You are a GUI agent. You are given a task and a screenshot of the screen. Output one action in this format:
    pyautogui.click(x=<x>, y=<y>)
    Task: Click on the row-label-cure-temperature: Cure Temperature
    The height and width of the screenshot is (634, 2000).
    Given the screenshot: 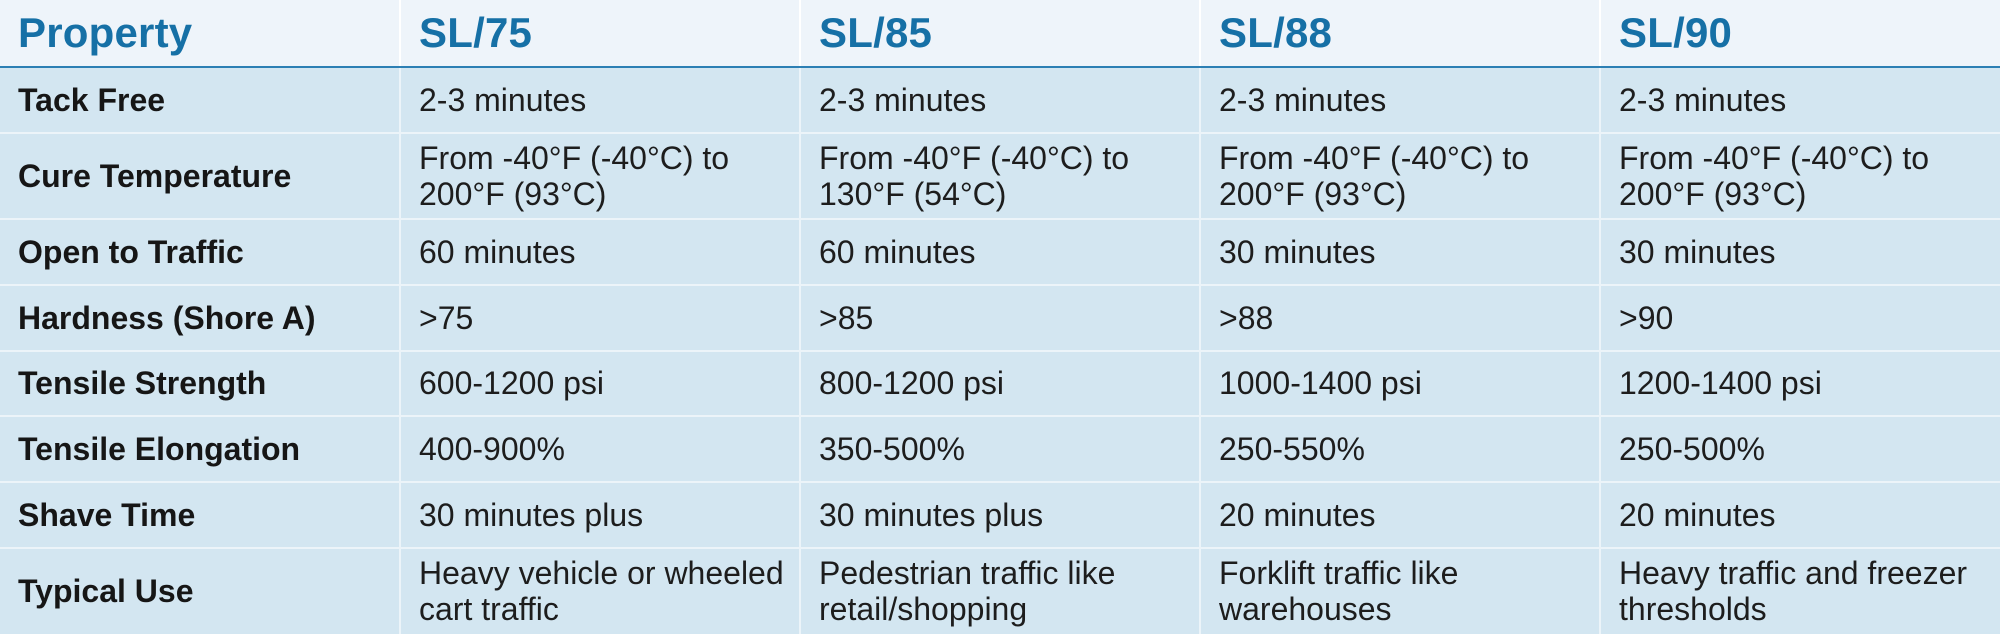 What is the action you would take?
    pyautogui.click(x=200, y=176)
    